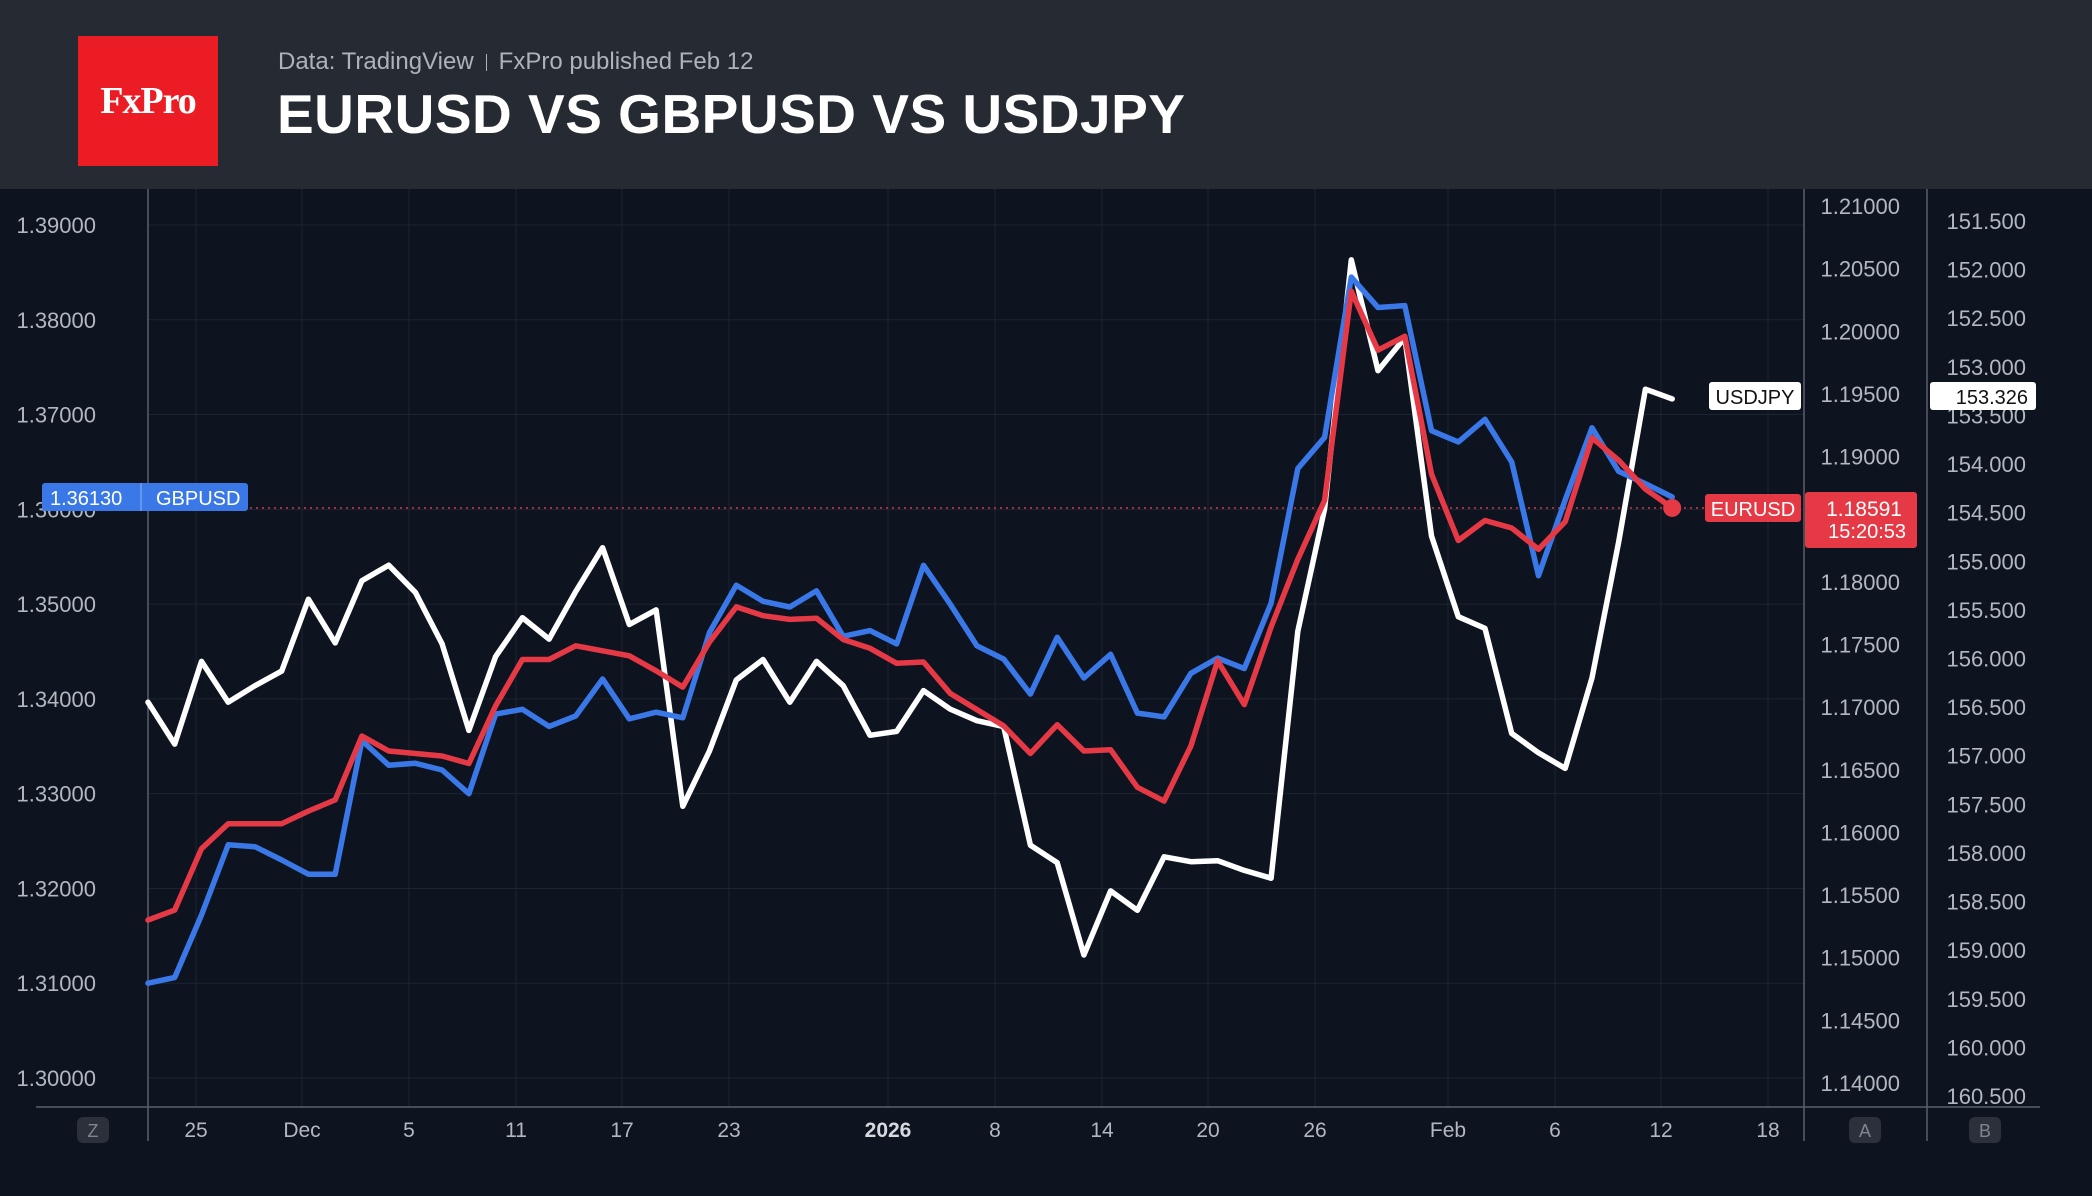 The width and height of the screenshot is (2092, 1196). What do you see at coordinates (56, 415) in the screenshot?
I see `left-tick-label: 1.37000` at bounding box center [56, 415].